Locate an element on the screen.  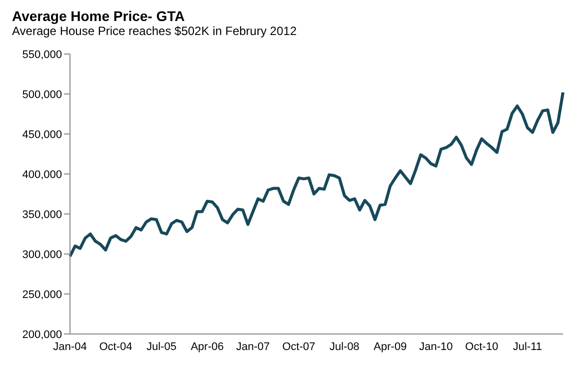
x-tick-label: Jan-10 is located at coordinates (436, 346).